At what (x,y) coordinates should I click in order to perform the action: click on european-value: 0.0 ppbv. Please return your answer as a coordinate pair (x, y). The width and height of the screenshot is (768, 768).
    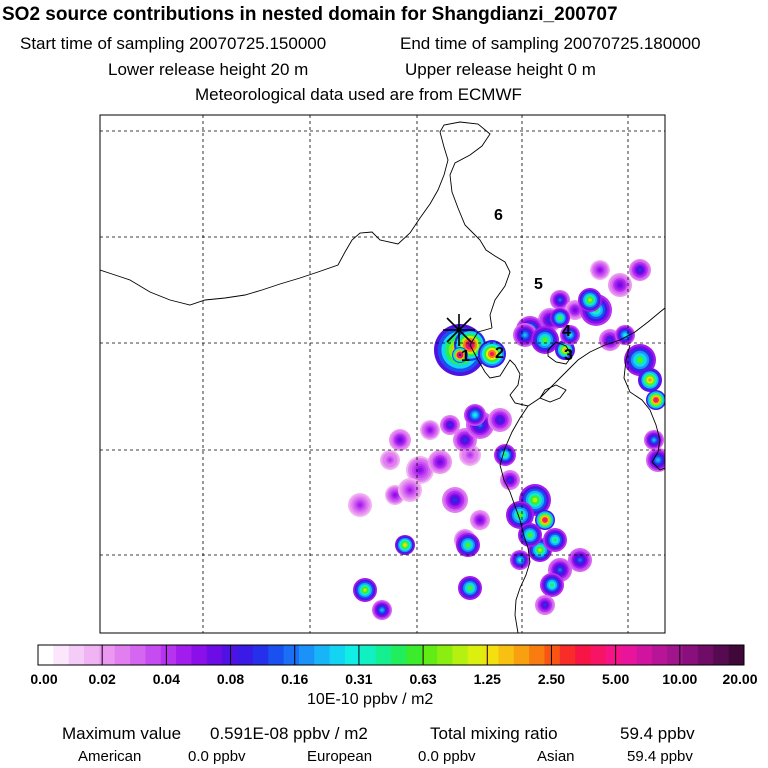
    Looking at the image, I should click on (447, 756).